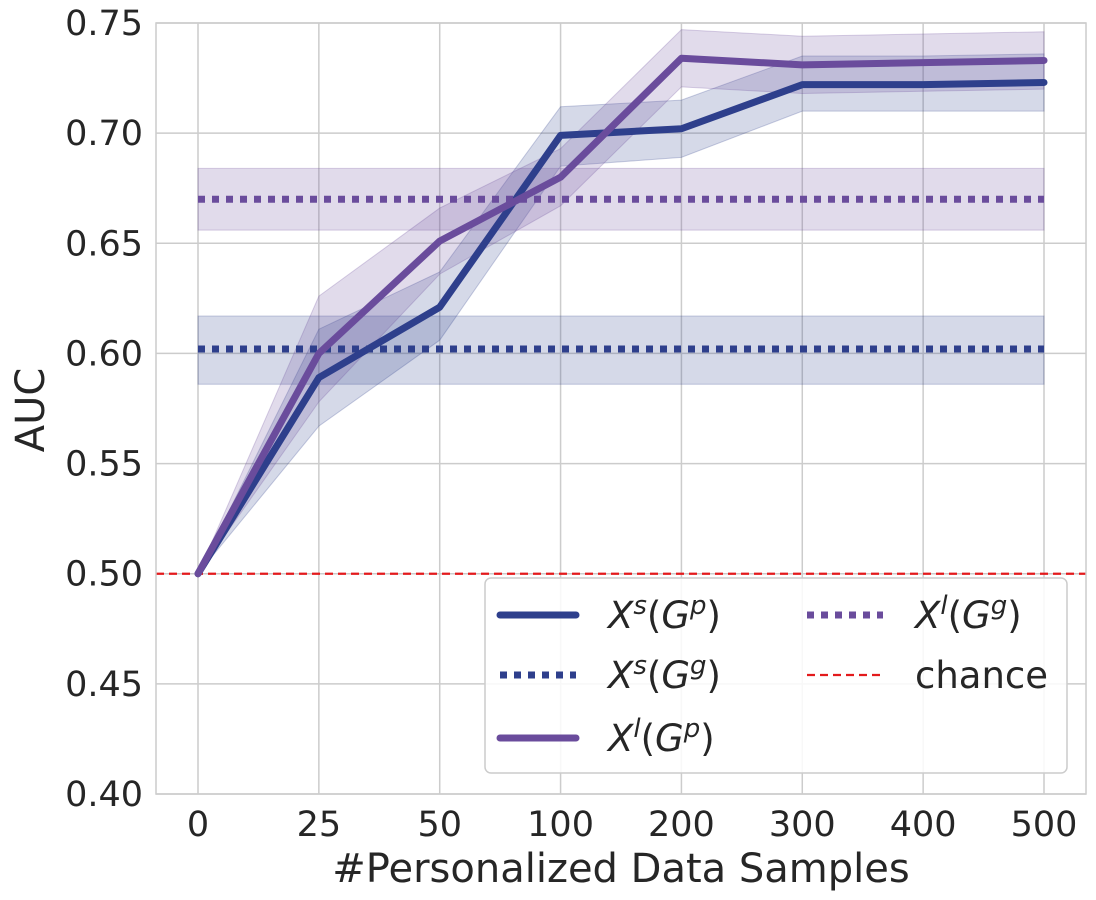  Describe the element at coordinates (923, 825) in the screenshot. I see `x-tick-label: 400` at that location.